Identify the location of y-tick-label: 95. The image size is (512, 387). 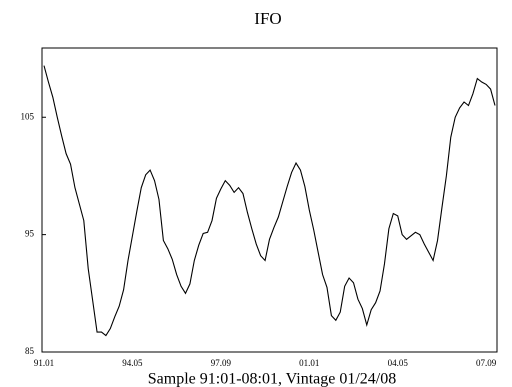
(30, 234).